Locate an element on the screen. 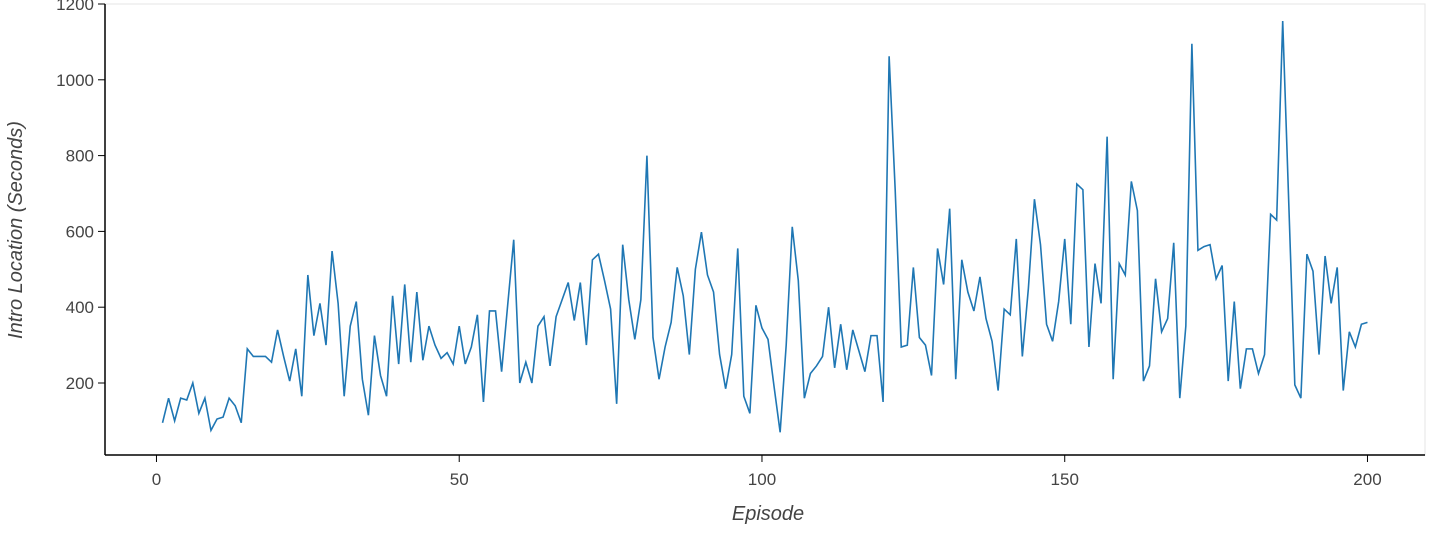 The height and width of the screenshot is (533, 1432). y-tick-label: 1000 is located at coordinates (75, 80).